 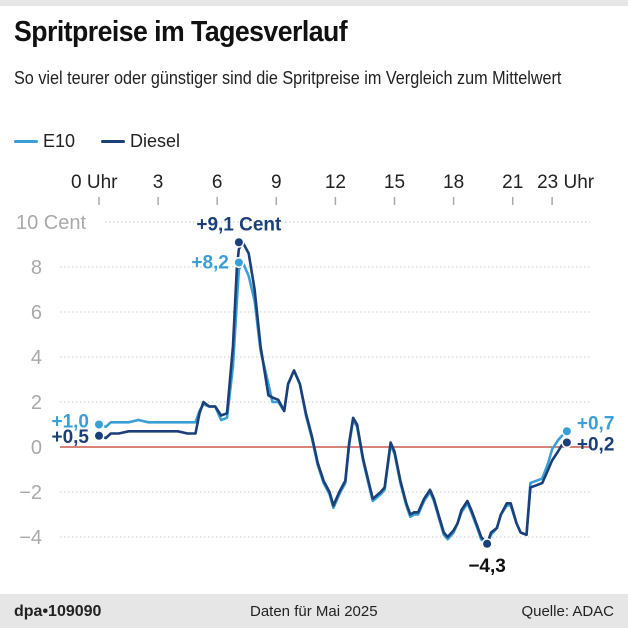 I want to click on x-tick-label: 6, so click(x=217, y=182).